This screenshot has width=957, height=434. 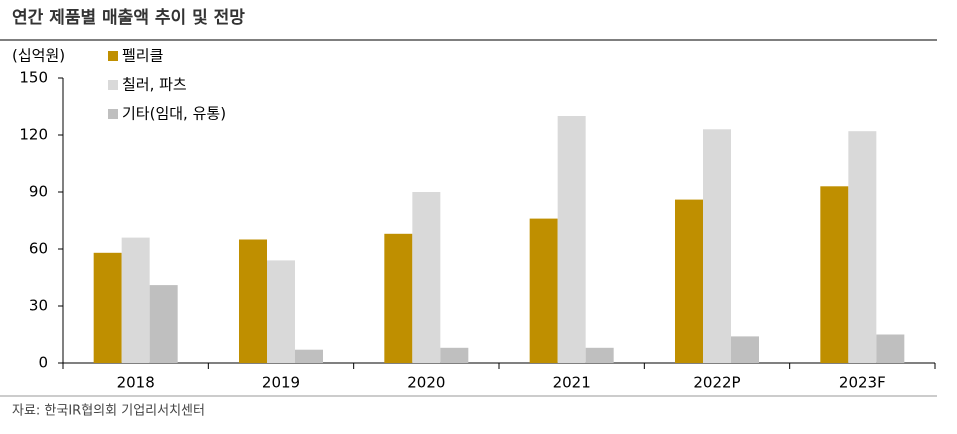 I want to click on legend-label: 기타(임대, 유통), so click(x=174, y=114).